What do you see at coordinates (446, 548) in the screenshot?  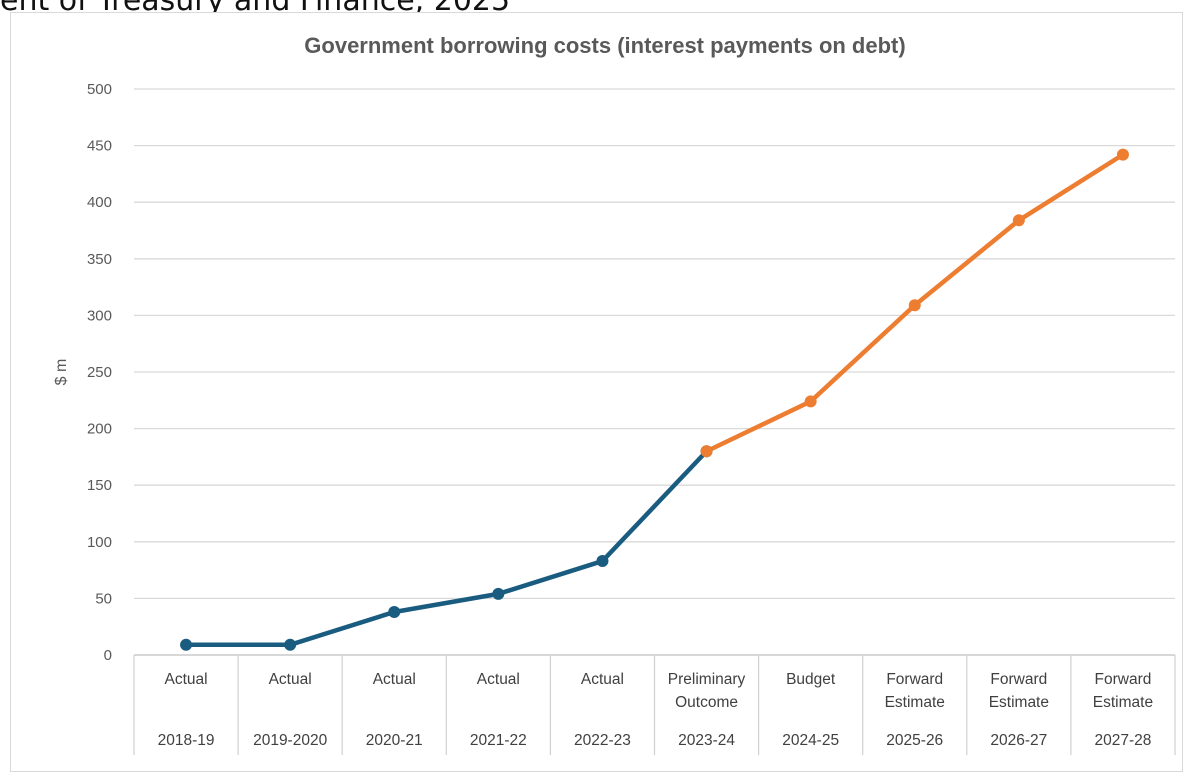 I see `series-line` at bounding box center [446, 548].